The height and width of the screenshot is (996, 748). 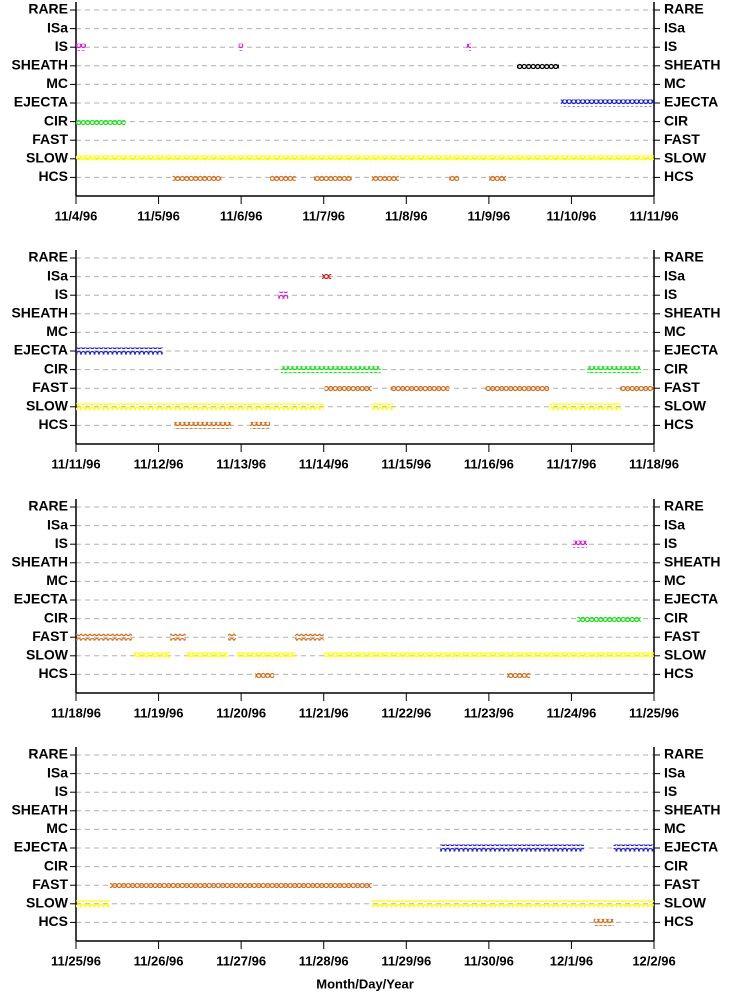 I want to click on x-tick-label: 11/18/96, so click(x=76, y=712).